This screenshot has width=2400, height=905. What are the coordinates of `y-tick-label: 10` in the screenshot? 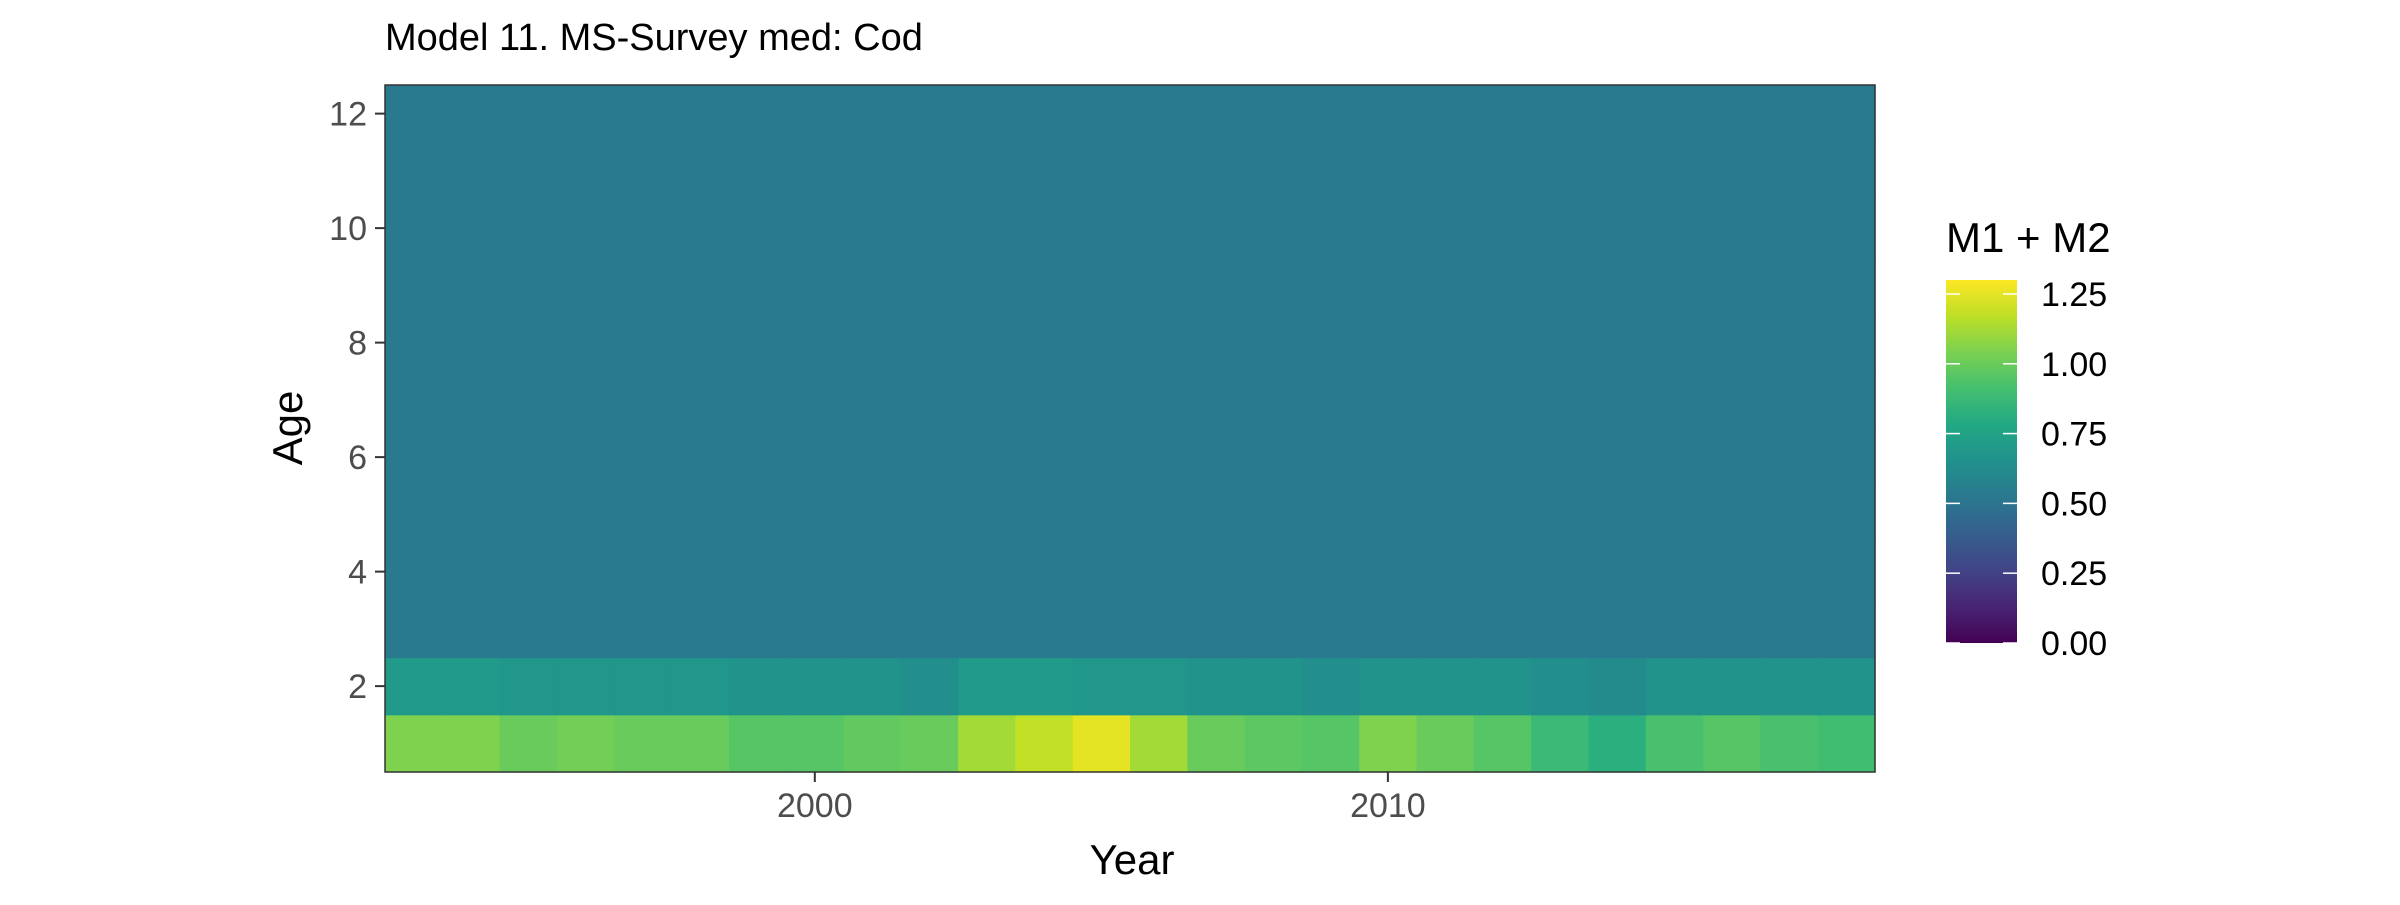 It's located at (348, 229).